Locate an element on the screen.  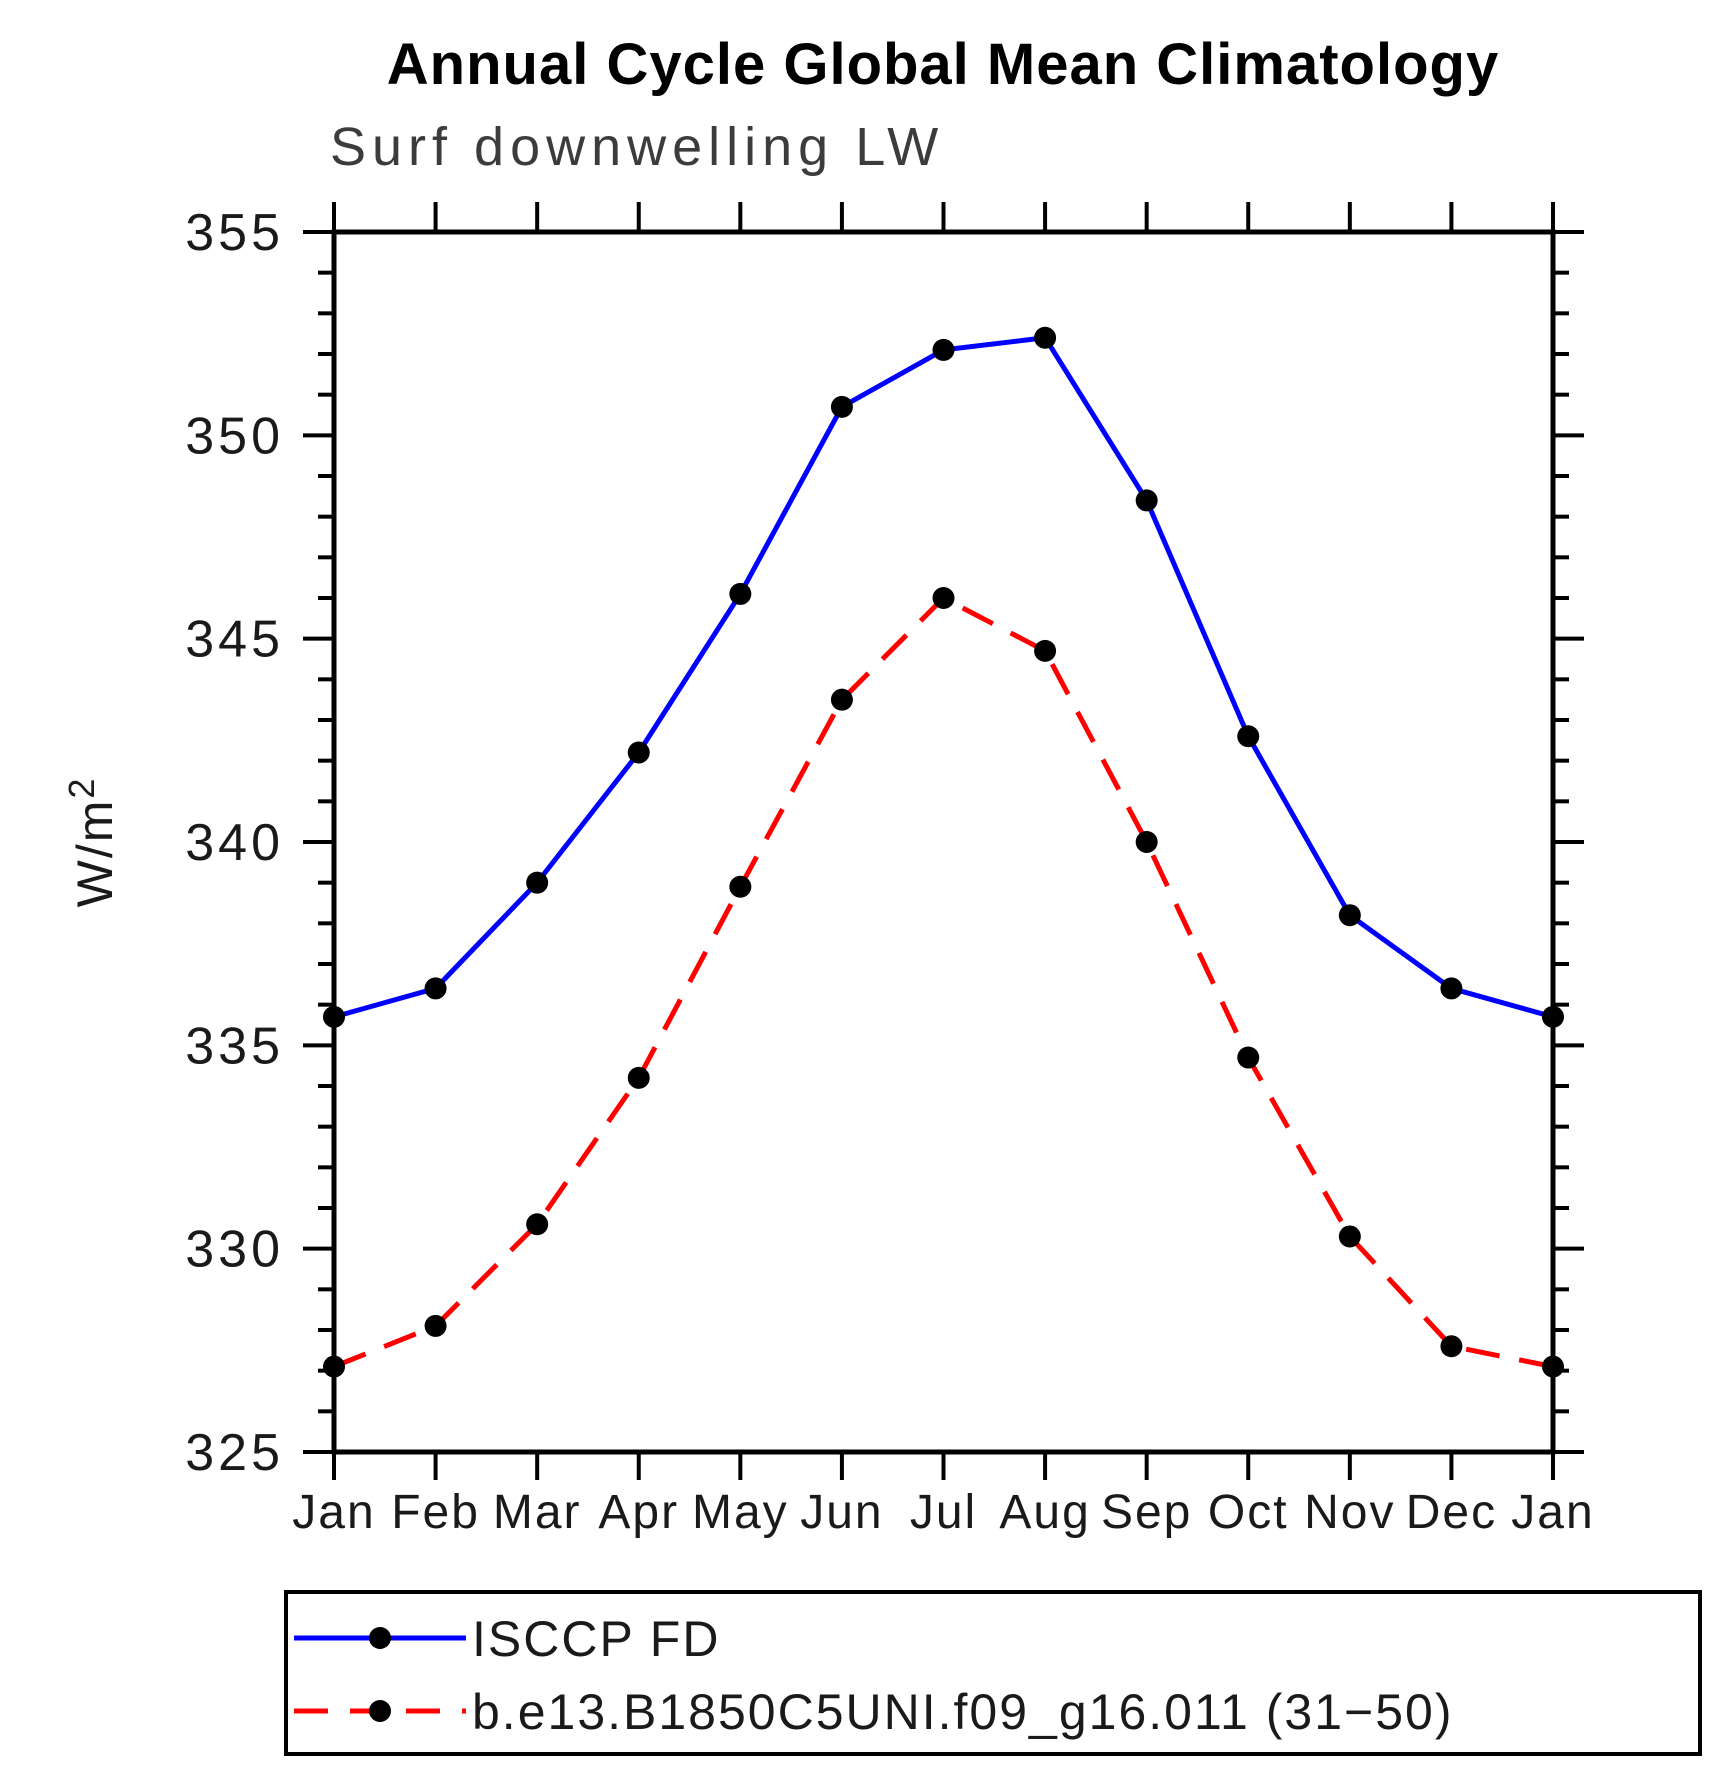
data-point-0-Jun is located at coordinates (841, 406).